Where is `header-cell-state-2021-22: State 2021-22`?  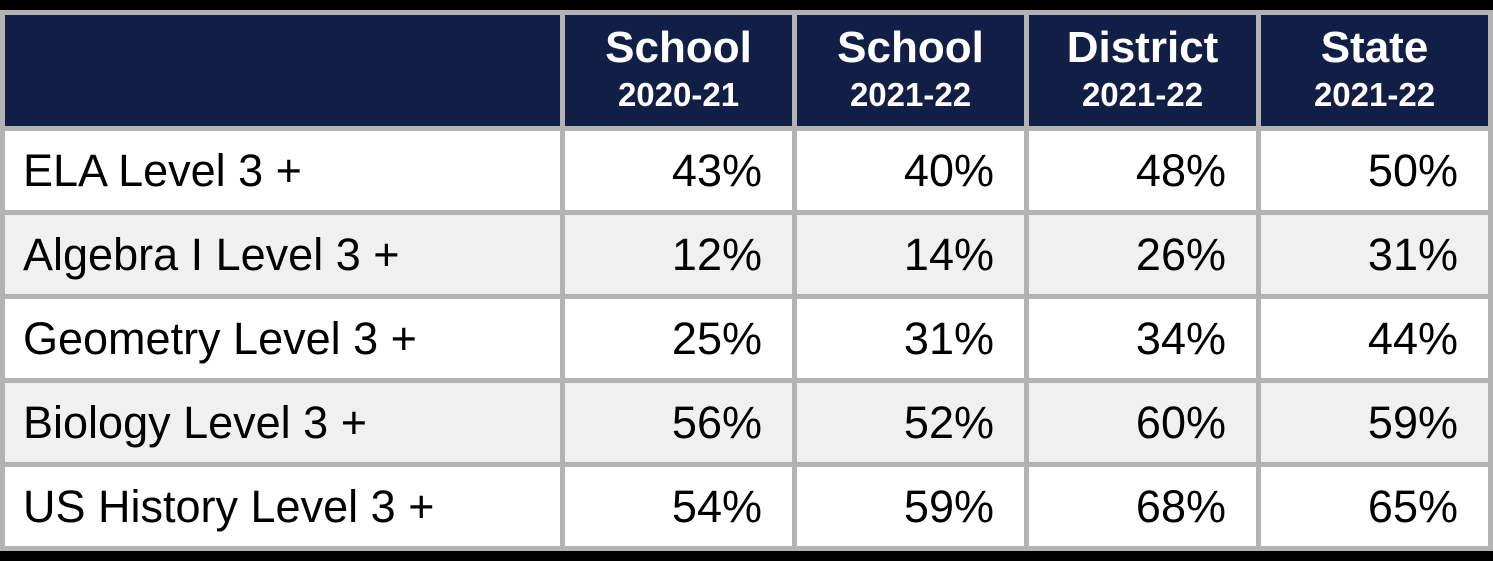
header-cell-state-2021-22: State 2021-22 is located at coordinates (1374, 70).